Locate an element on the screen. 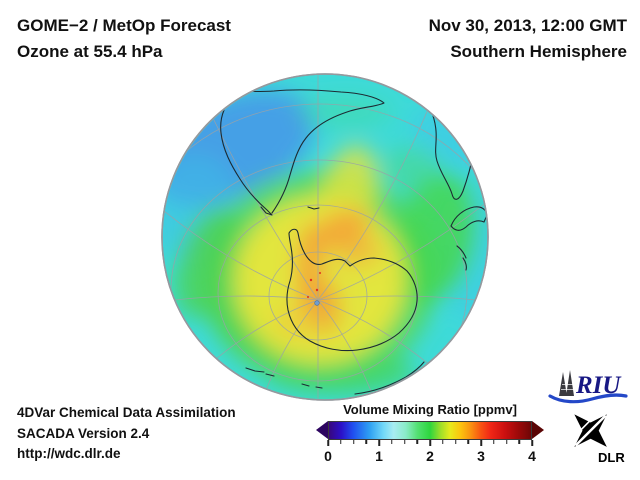 This screenshot has width=640, height=480. tick-label-1: 1 is located at coordinates (379, 456).